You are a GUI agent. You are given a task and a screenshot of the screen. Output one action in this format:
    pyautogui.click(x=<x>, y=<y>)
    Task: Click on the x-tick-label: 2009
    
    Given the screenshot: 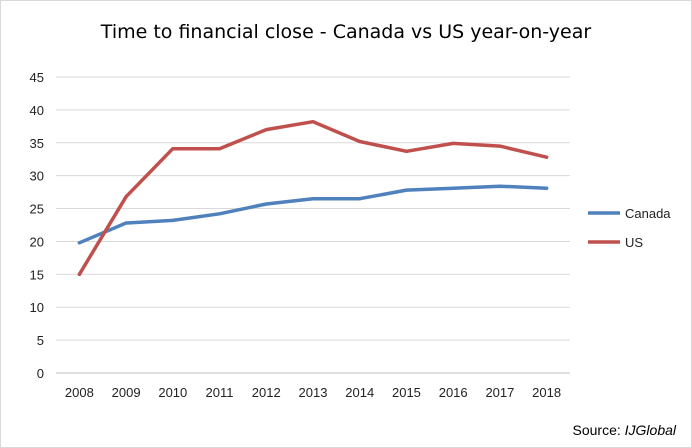 What is the action you would take?
    pyautogui.click(x=126, y=392)
    